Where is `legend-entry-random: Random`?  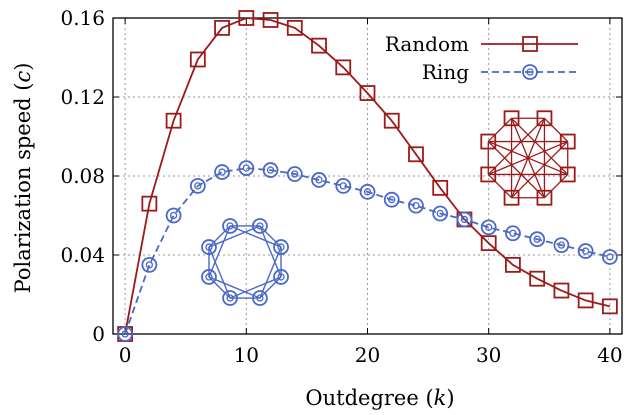 legend-entry-random: Random is located at coordinates (481, 44).